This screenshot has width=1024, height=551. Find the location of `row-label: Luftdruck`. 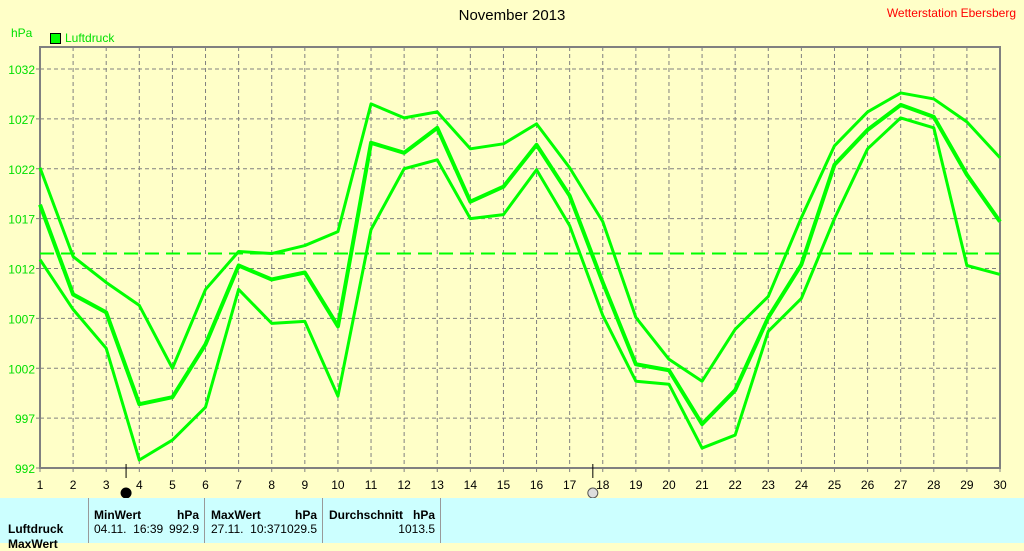

row-label: Luftdruck is located at coordinates (36, 529).